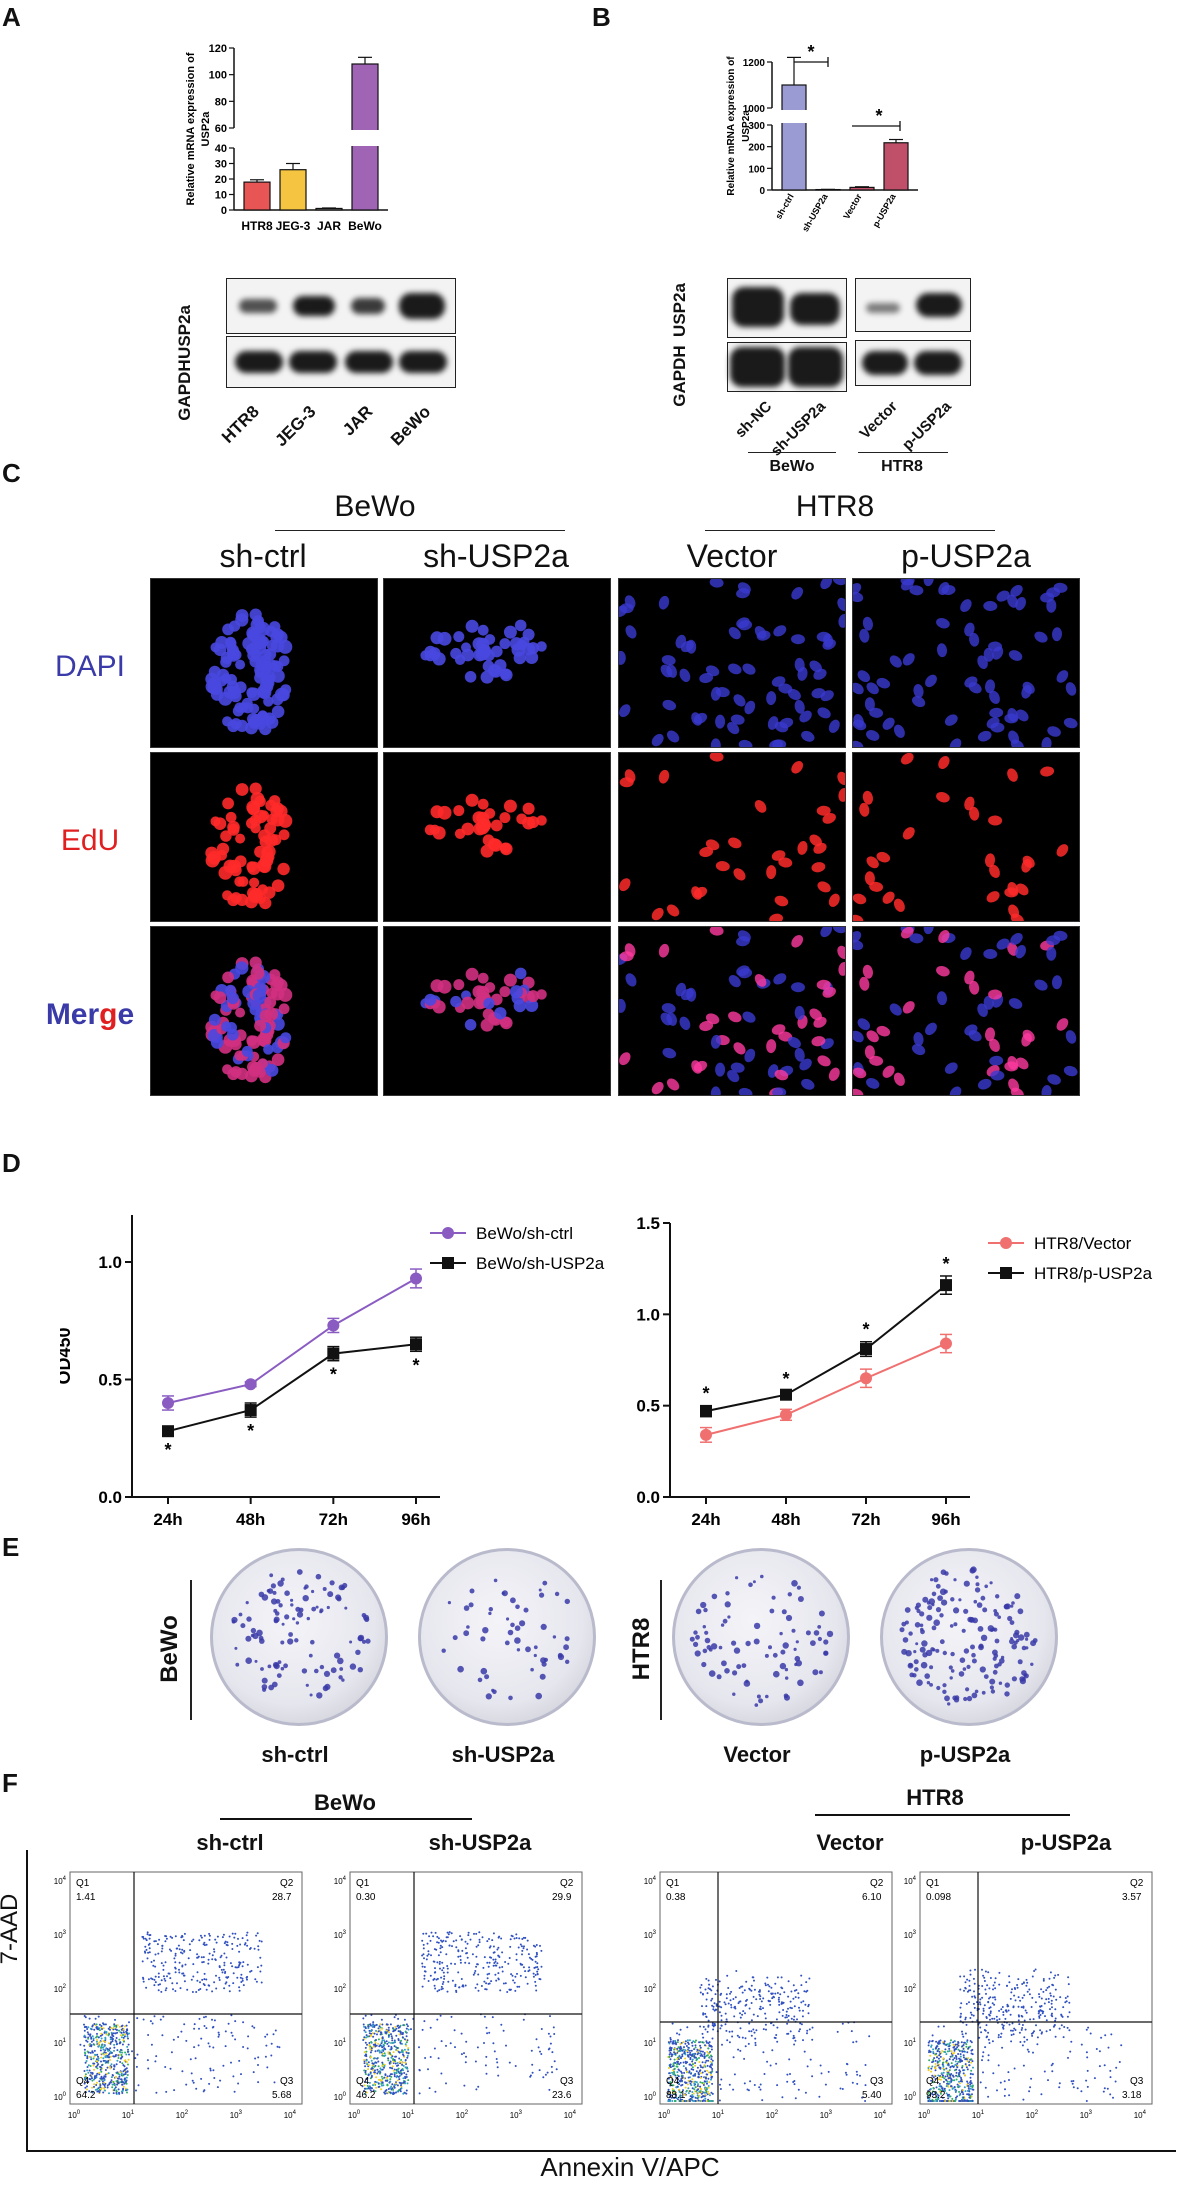 This screenshot has height=2185, width=1181. Describe the element at coordinates (945, 1264) in the screenshot. I see `sig-star: *` at that location.